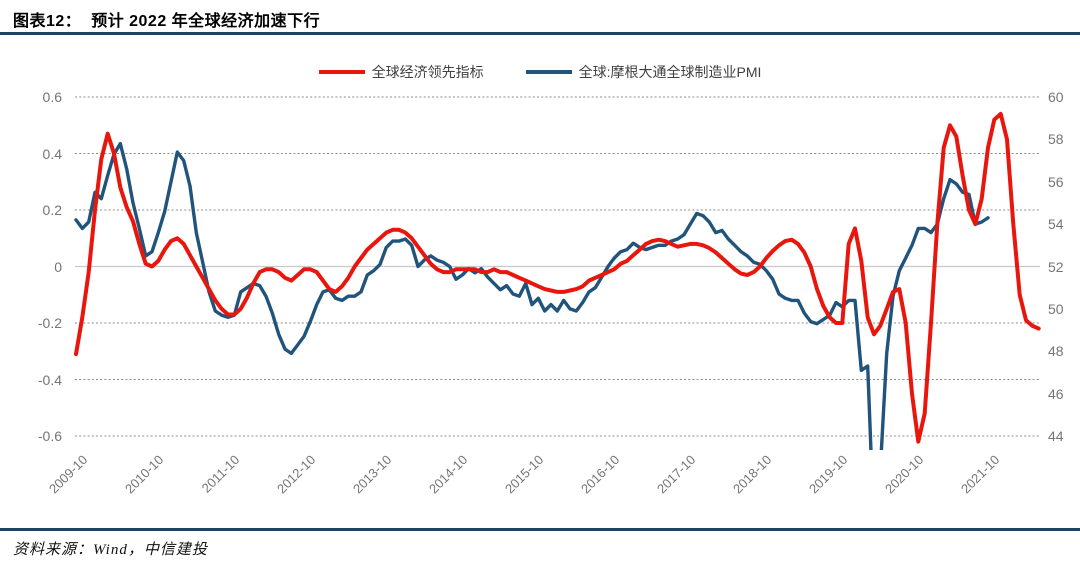 Image resolution: width=1080 pixels, height=570 pixels. Describe the element at coordinates (1056, 181) in the screenshot. I see `y-axis-tick-right: 56` at that location.